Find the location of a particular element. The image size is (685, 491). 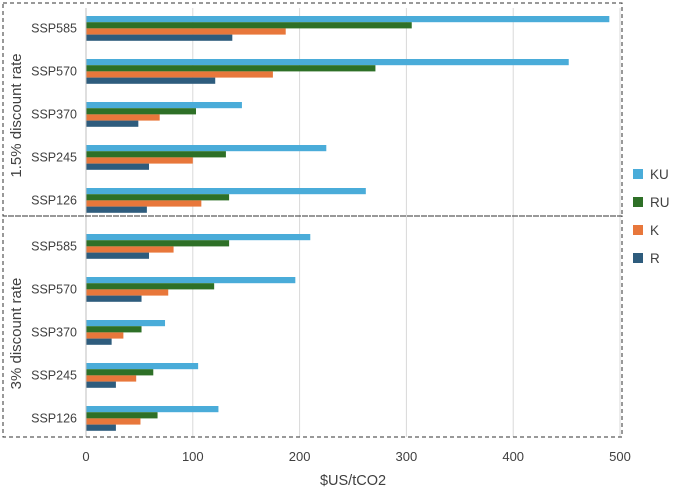

legend-swatch-k is located at coordinates (638, 230).